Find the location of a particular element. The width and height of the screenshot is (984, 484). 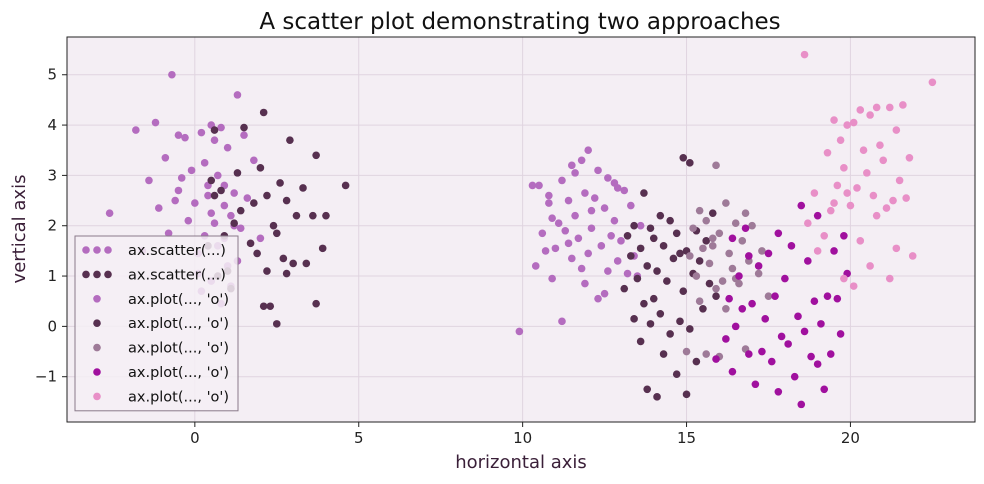

x-axis-label: horizontal axis is located at coordinates (521, 462).